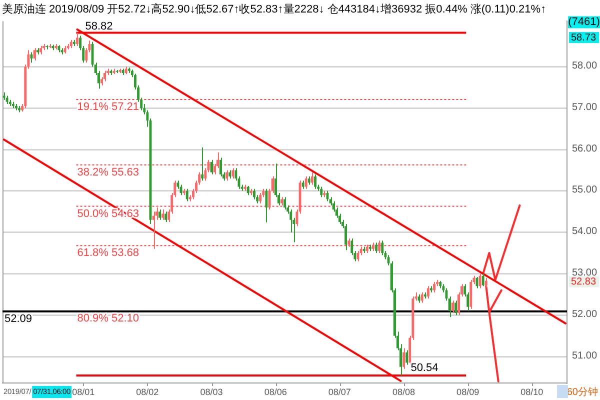 Image resolution: width=600 pixels, height=400 pixels. Describe the element at coordinates (108, 106) in the screenshot. I see `ref-line-label: 19.1% 57.21` at that location.